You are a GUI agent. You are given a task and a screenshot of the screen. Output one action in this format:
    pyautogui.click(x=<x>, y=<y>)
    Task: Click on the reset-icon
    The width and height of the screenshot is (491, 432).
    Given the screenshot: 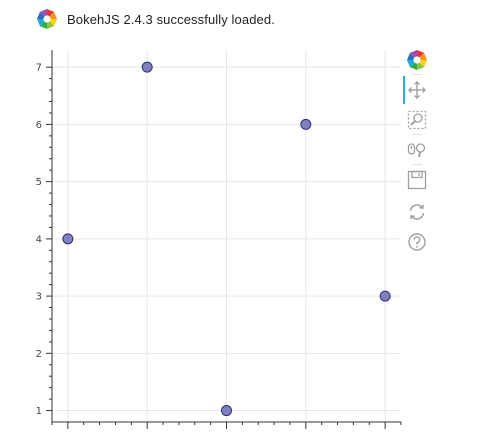 What is the action you would take?
    pyautogui.click(x=417, y=212)
    